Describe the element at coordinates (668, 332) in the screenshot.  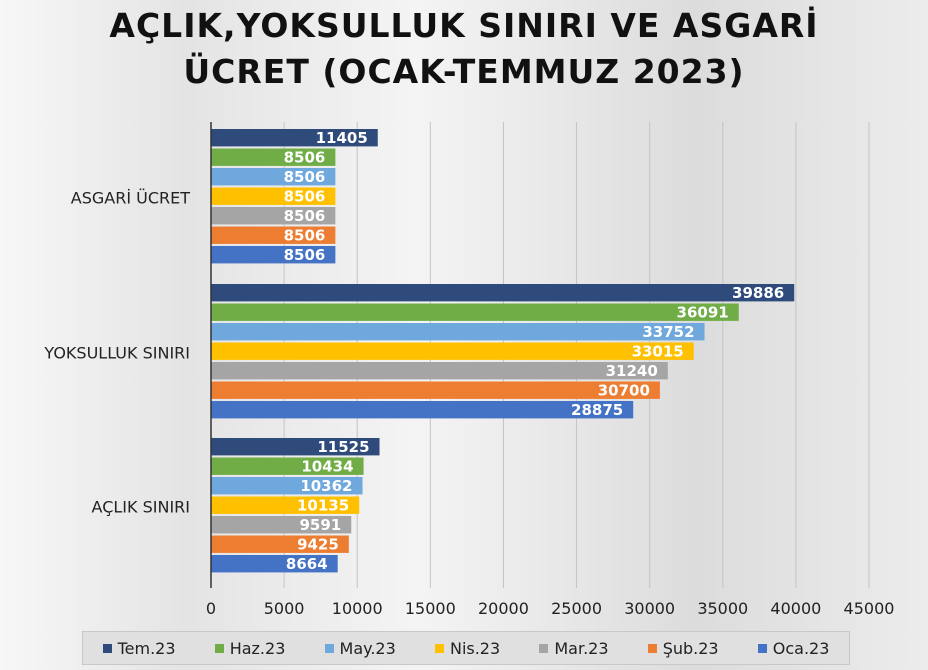
I see `data-label-1-2: 33752` at that location.